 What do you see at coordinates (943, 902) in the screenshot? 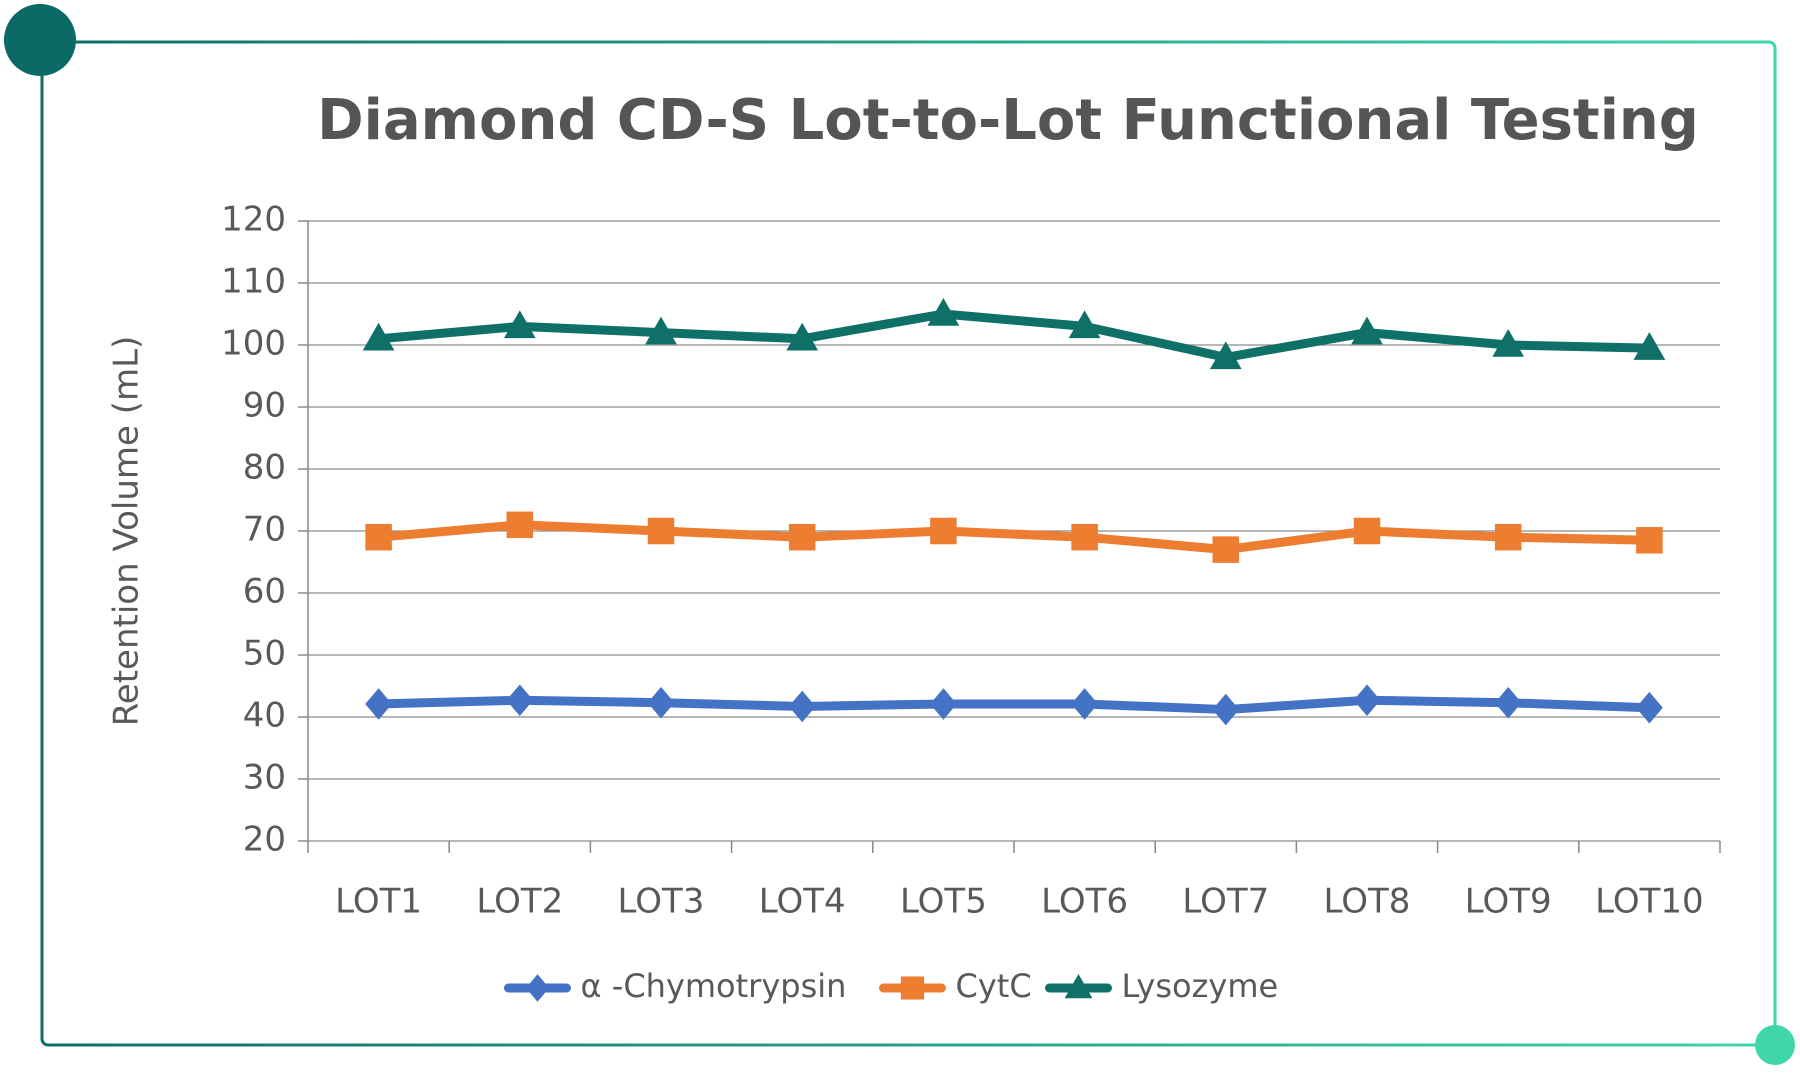
I see `x-tick-label: LOT5` at bounding box center [943, 902].